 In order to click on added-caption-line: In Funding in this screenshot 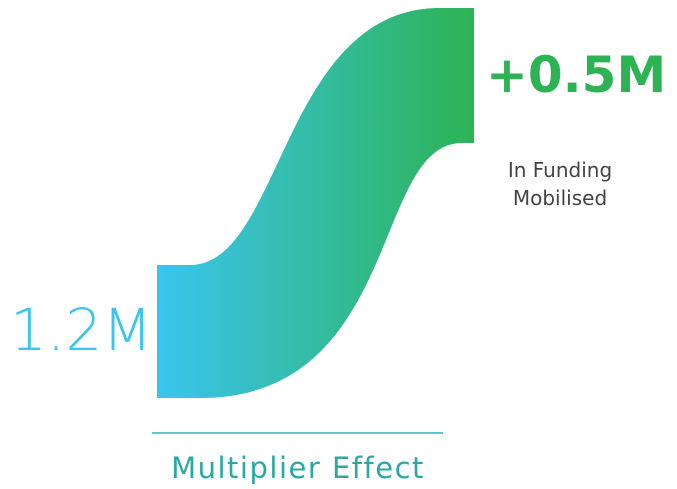, I will do `click(560, 170)`.